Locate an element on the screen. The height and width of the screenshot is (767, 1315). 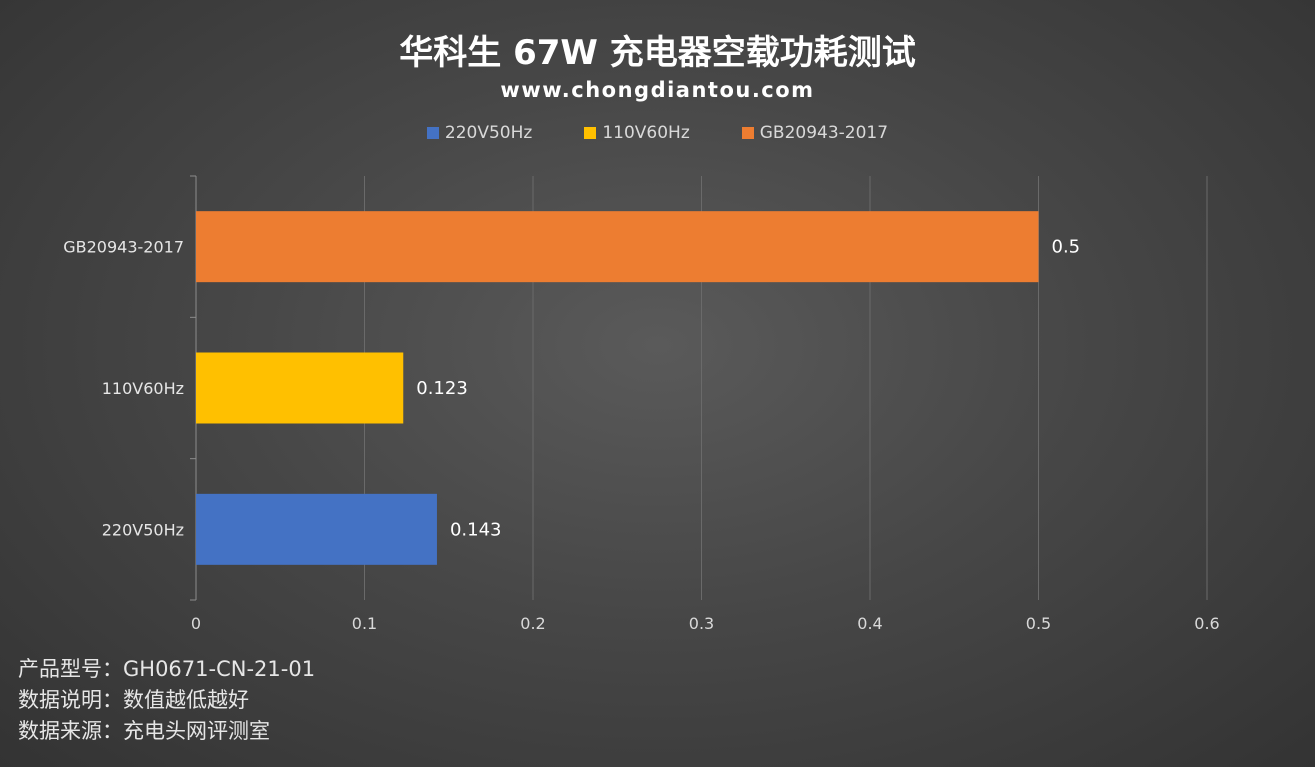
chart-subtitle: www.chongdiantou.com is located at coordinates (657, 90).